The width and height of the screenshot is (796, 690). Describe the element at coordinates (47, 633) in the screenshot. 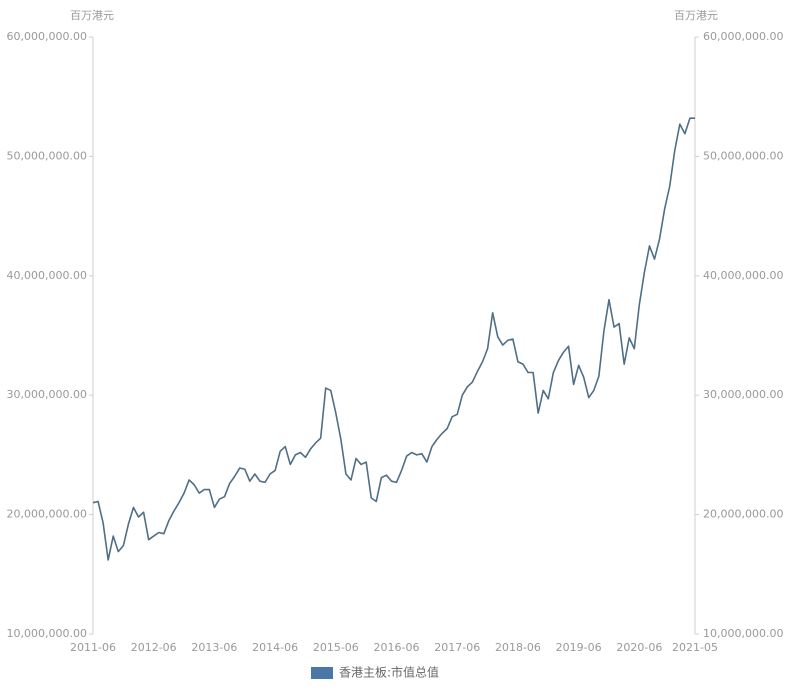

I see `y-tick-label: 10,000,000.00` at that location.